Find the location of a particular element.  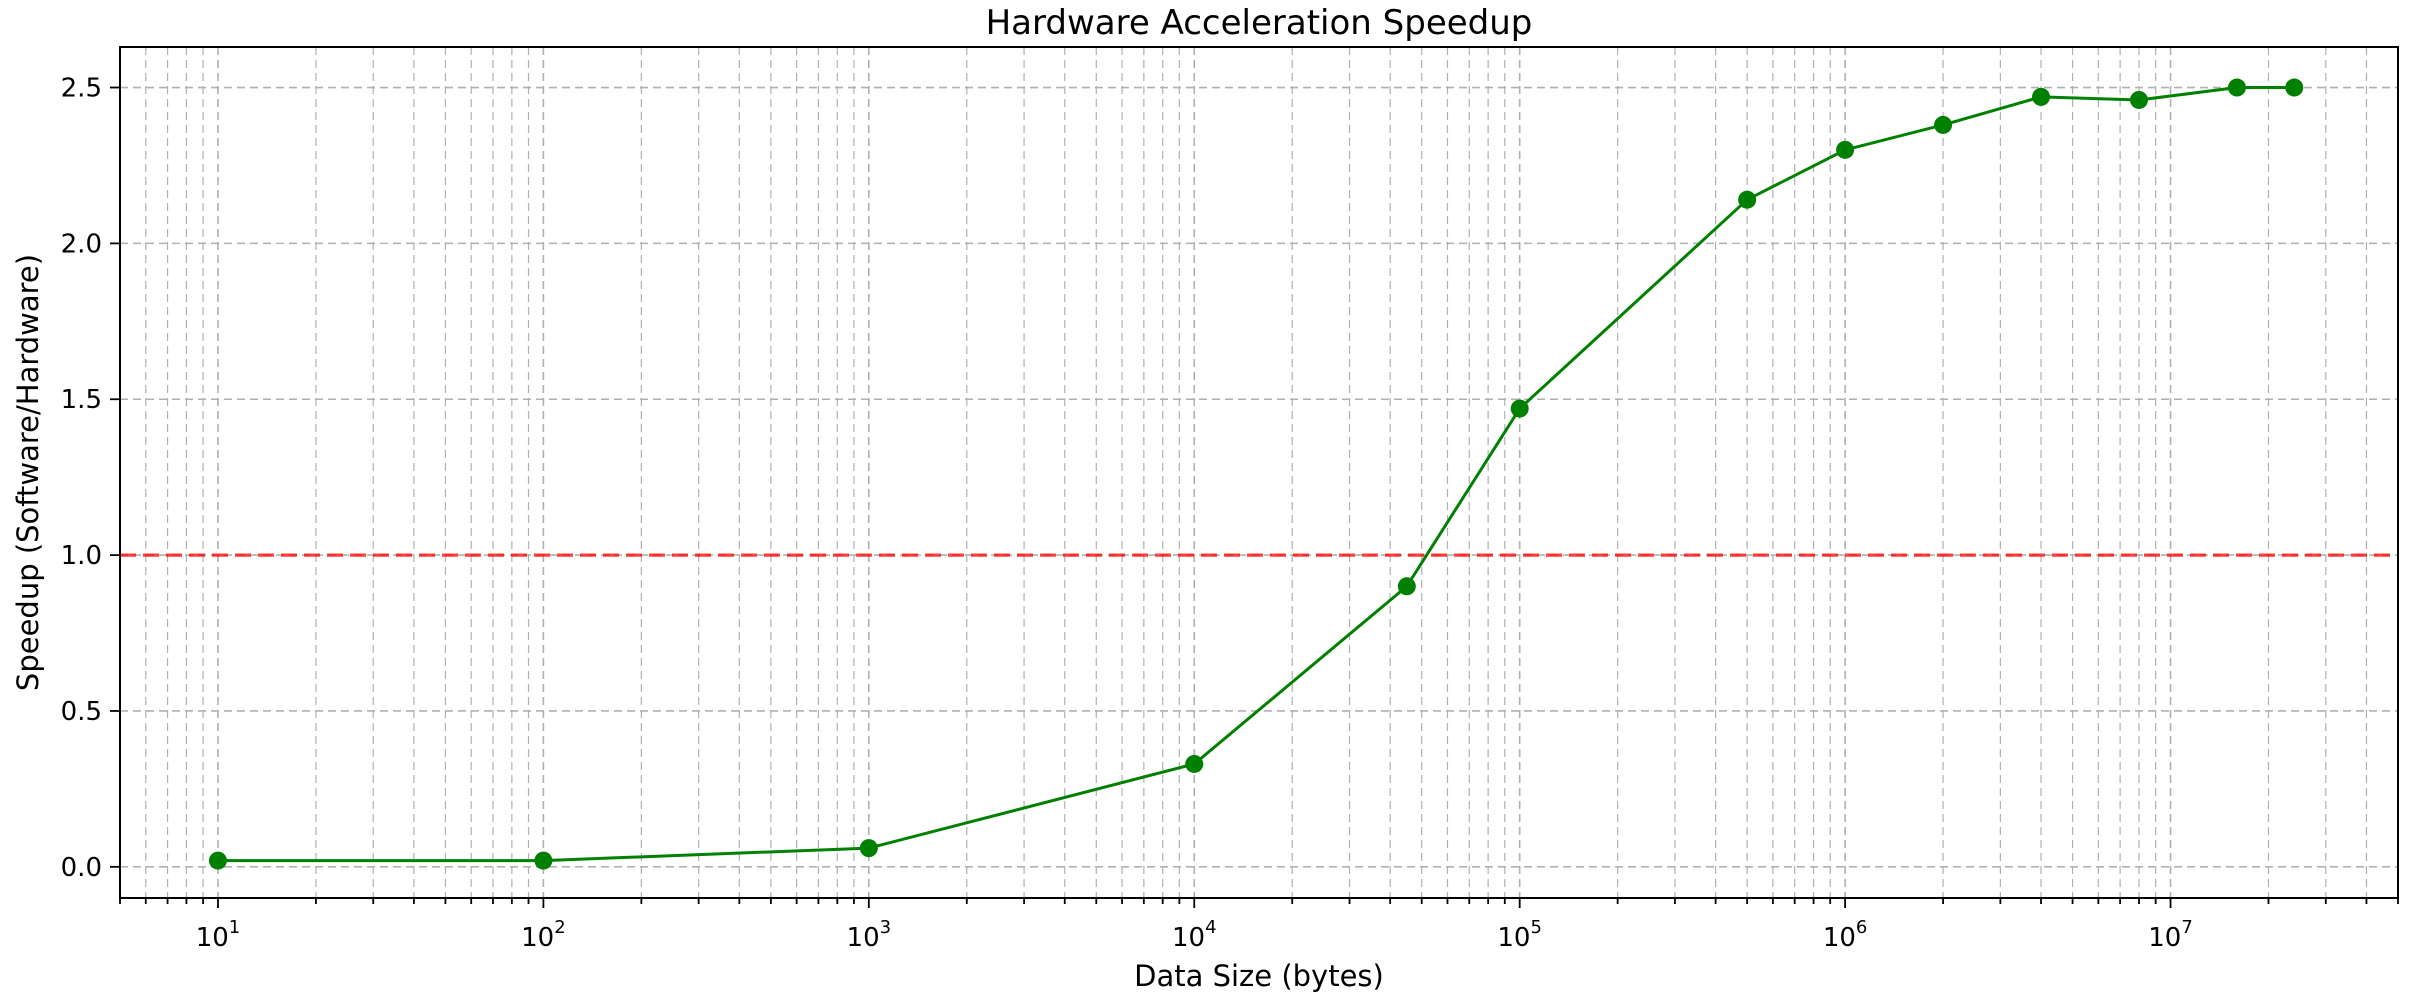

y-tick-label: 1.5 is located at coordinates (81, 400).